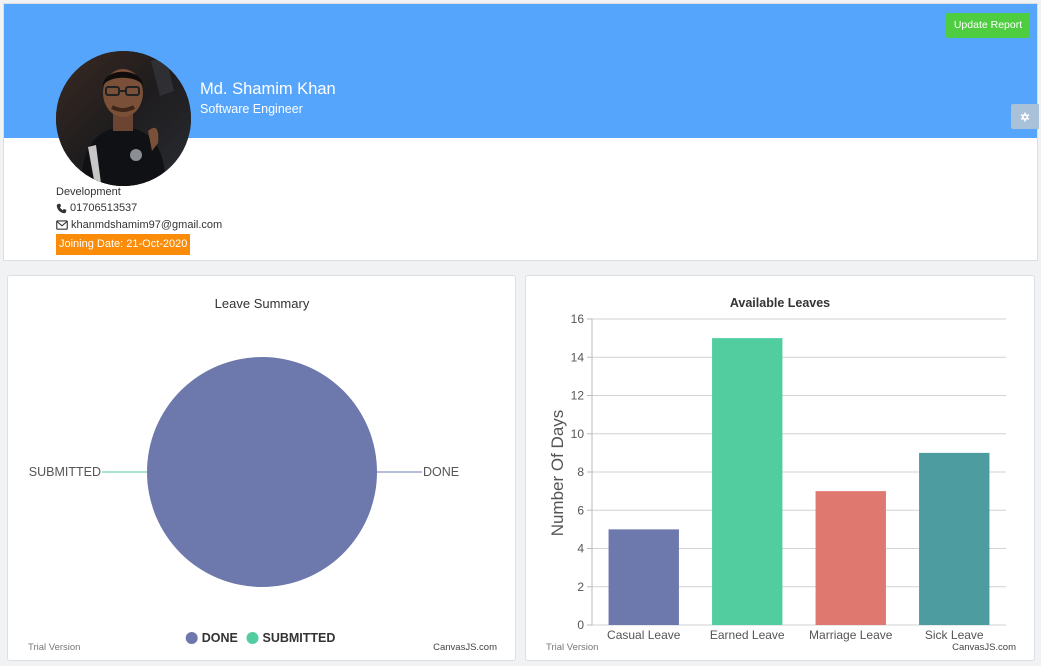 The image size is (1041, 666). Describe the element at coordinates (580, 625) in the screenshot. I see `y-tick-label: 0` at that location.